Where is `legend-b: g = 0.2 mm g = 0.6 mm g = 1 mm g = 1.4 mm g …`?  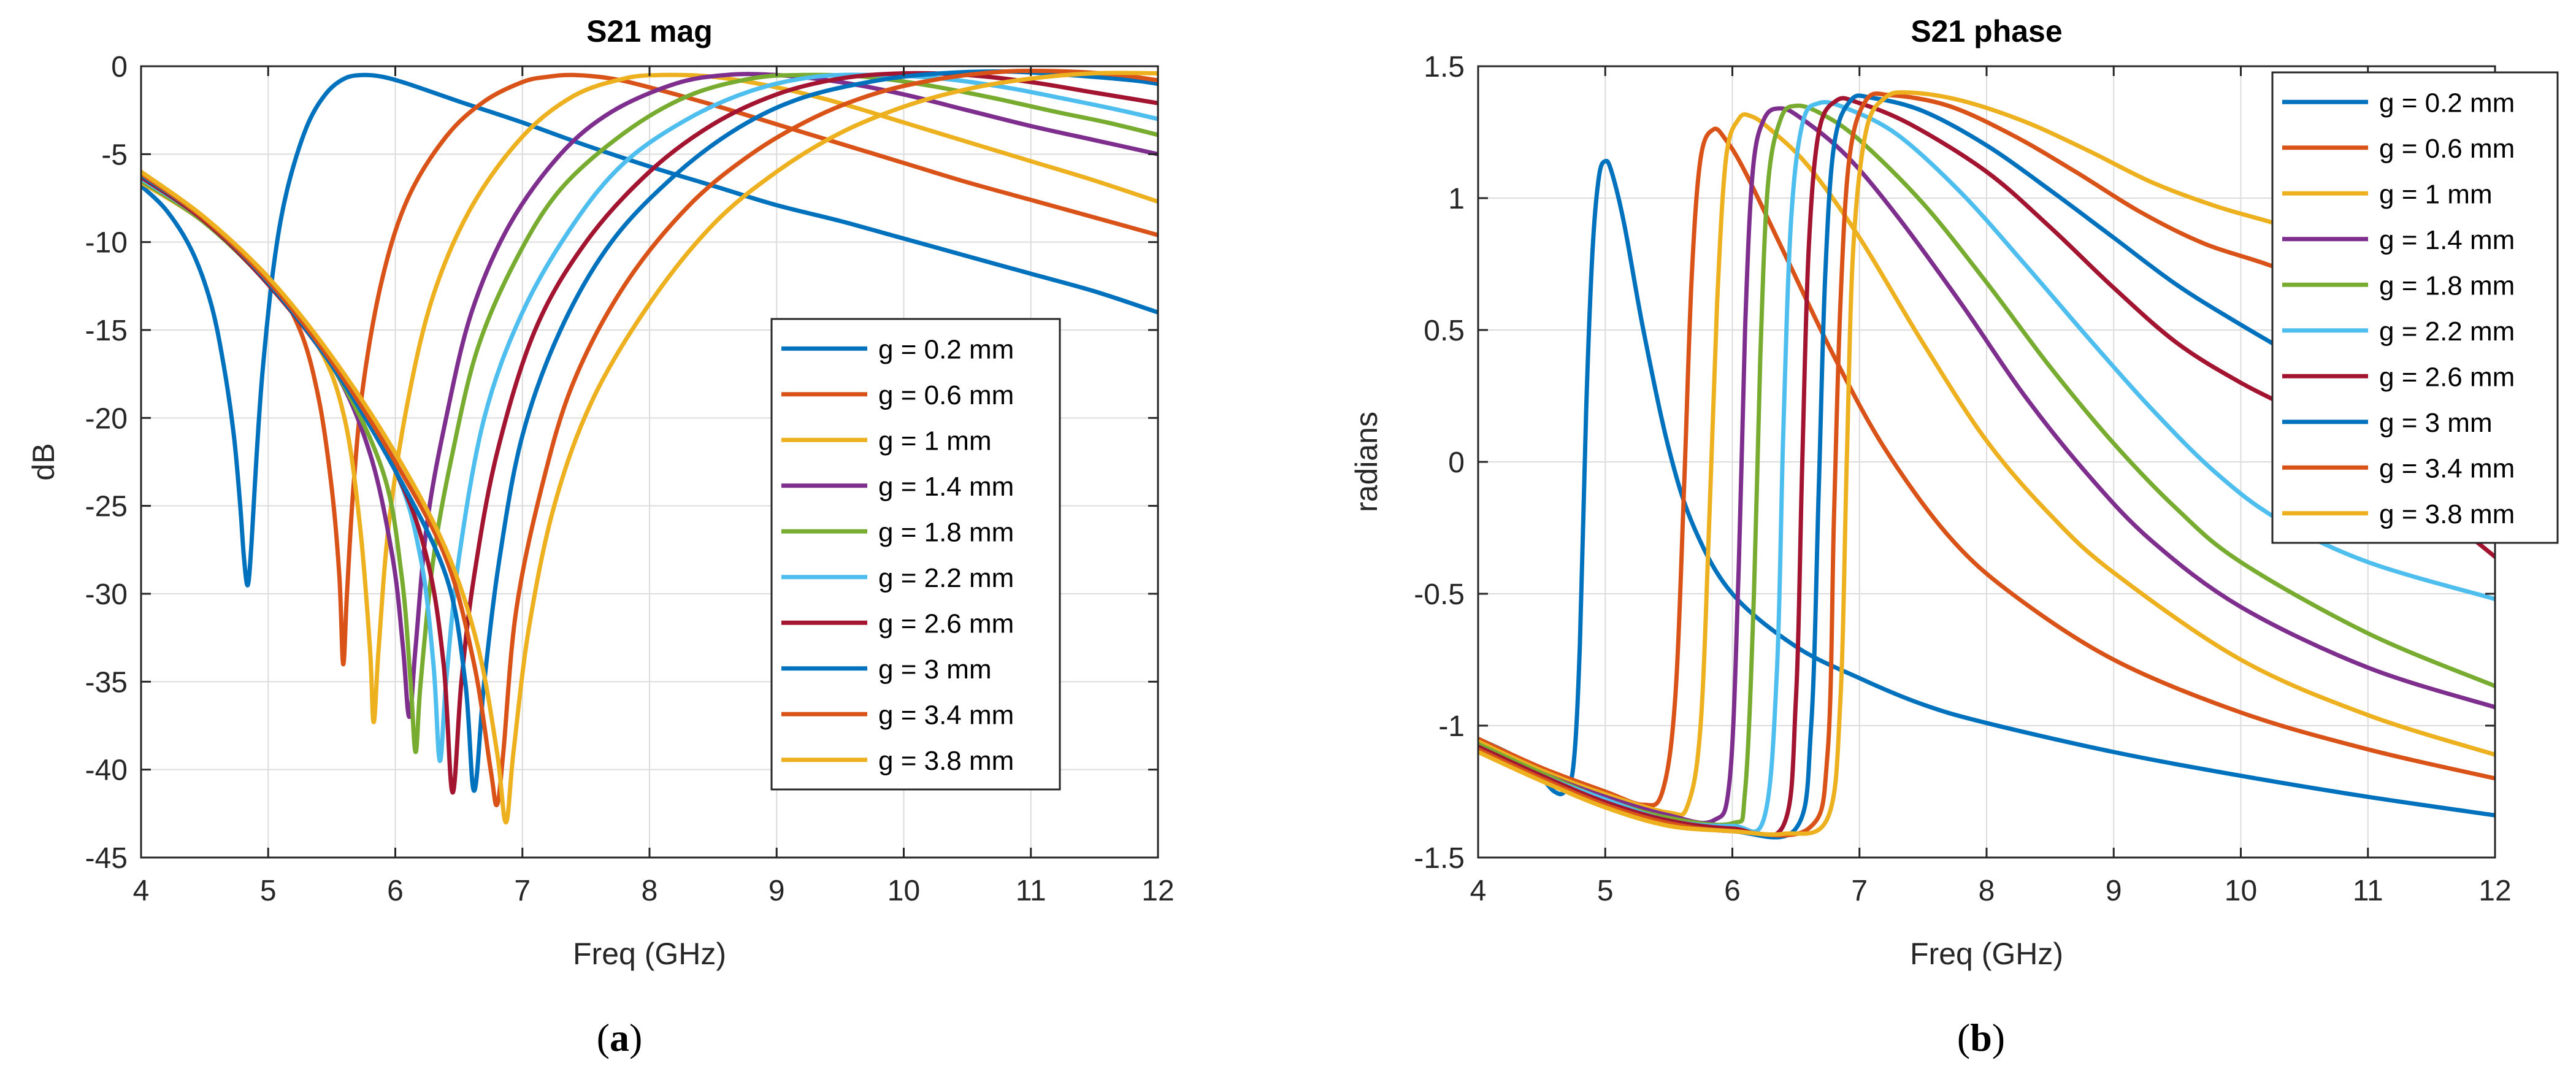
legend-b: g = 0.2 mm g = 0.6 mm g = 1 mm g = 1.4 mm g … is located at coordinates (2415, 308).